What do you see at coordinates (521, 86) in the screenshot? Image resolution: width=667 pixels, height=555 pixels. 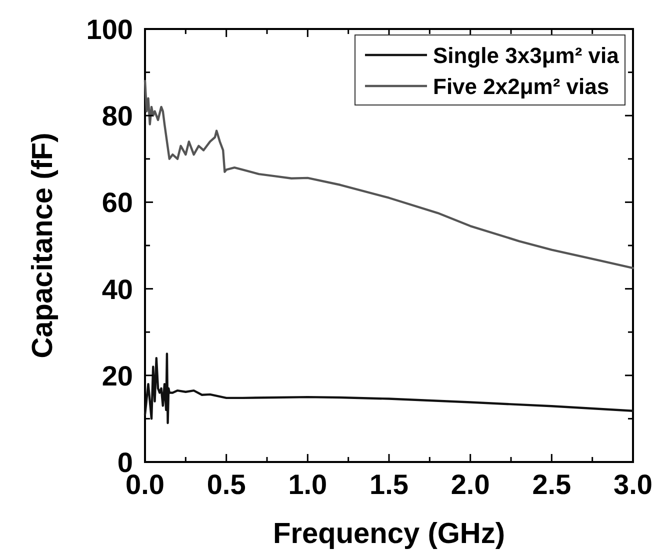 I see `legend-label: Five 2x2μm² vias` at bounding box center [521, 86].